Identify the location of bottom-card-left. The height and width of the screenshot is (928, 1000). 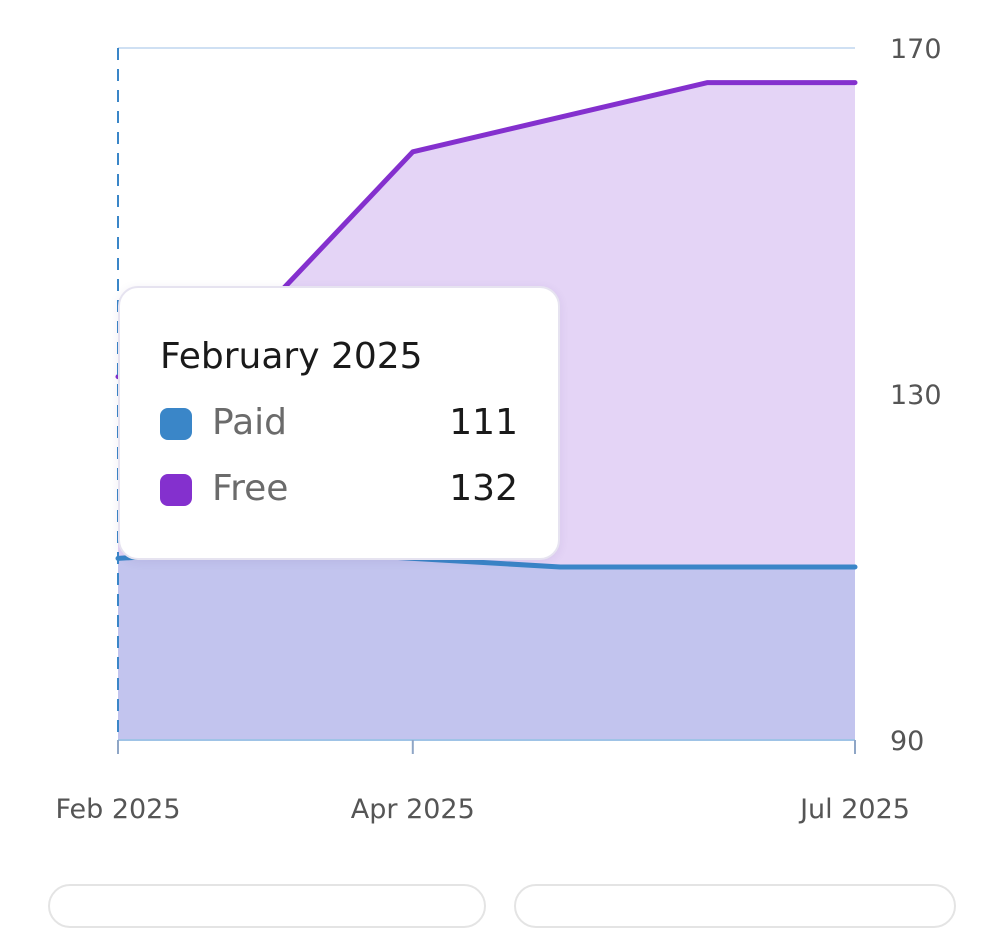
(267, 906).